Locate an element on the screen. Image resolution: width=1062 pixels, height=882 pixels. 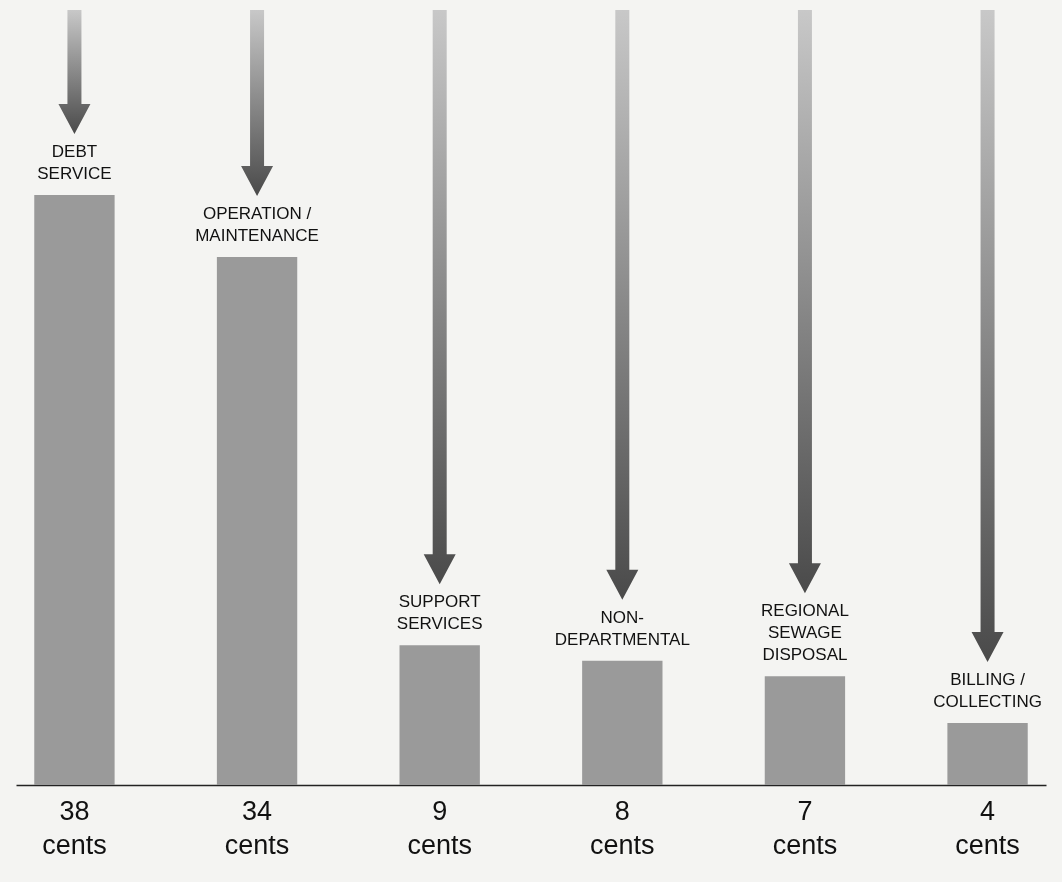
data-label: 38 cents is located at coordinates (74, 828).